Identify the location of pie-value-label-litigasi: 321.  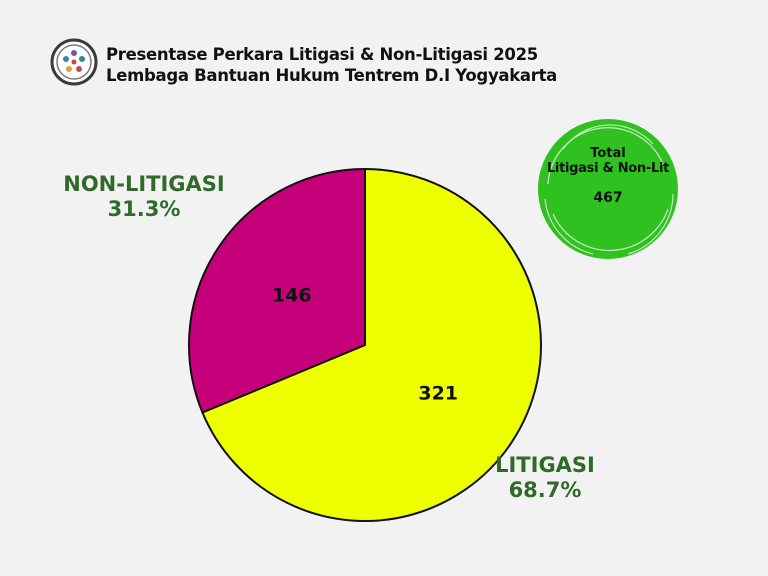
(438, 393).